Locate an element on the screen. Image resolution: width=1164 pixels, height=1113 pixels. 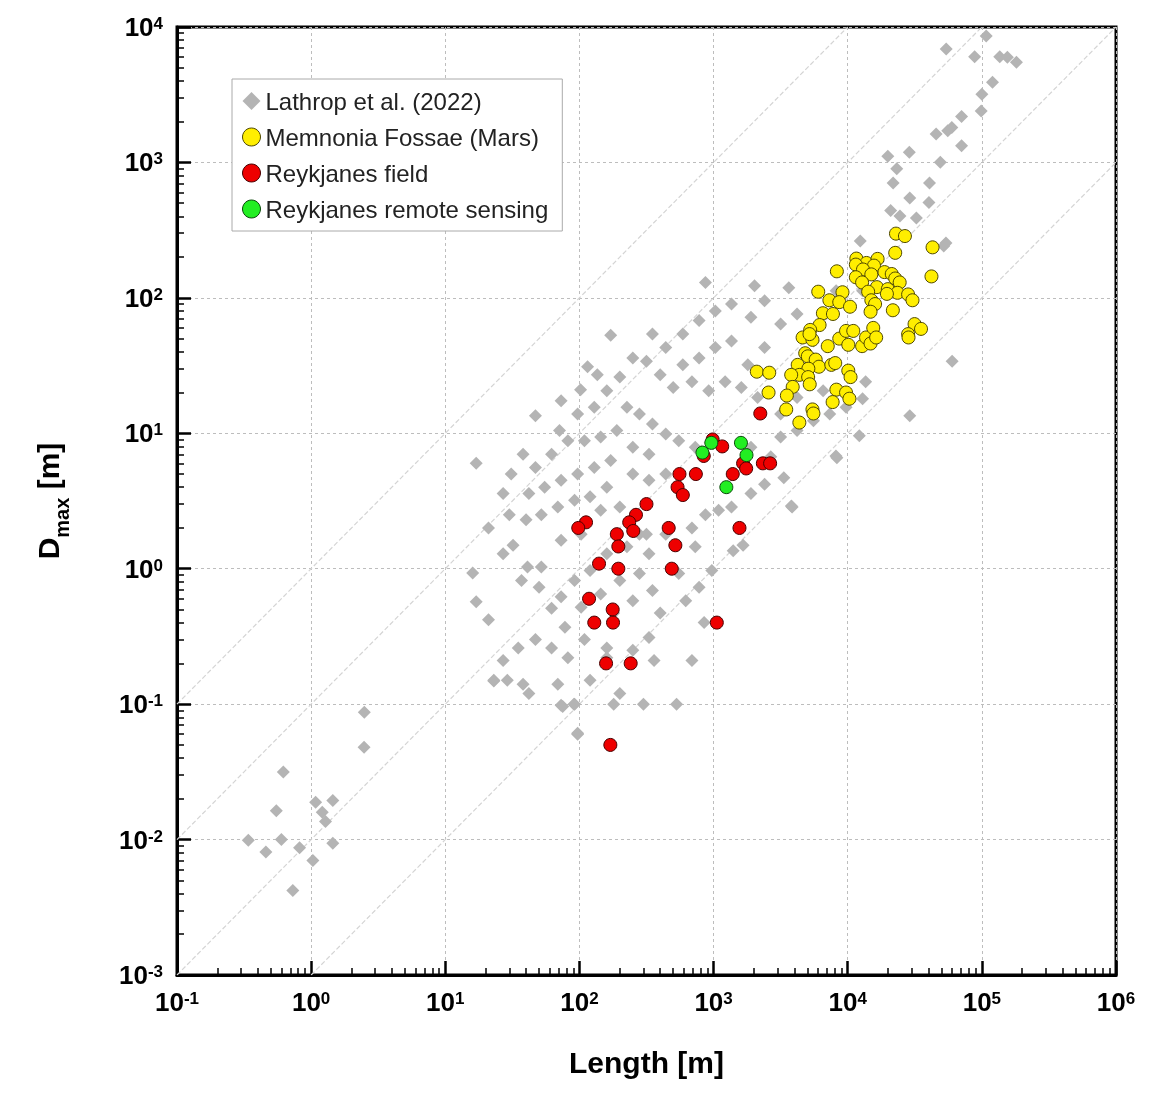
legend-label: Reykjanes remote sensing is located at coordinates (407, 209).